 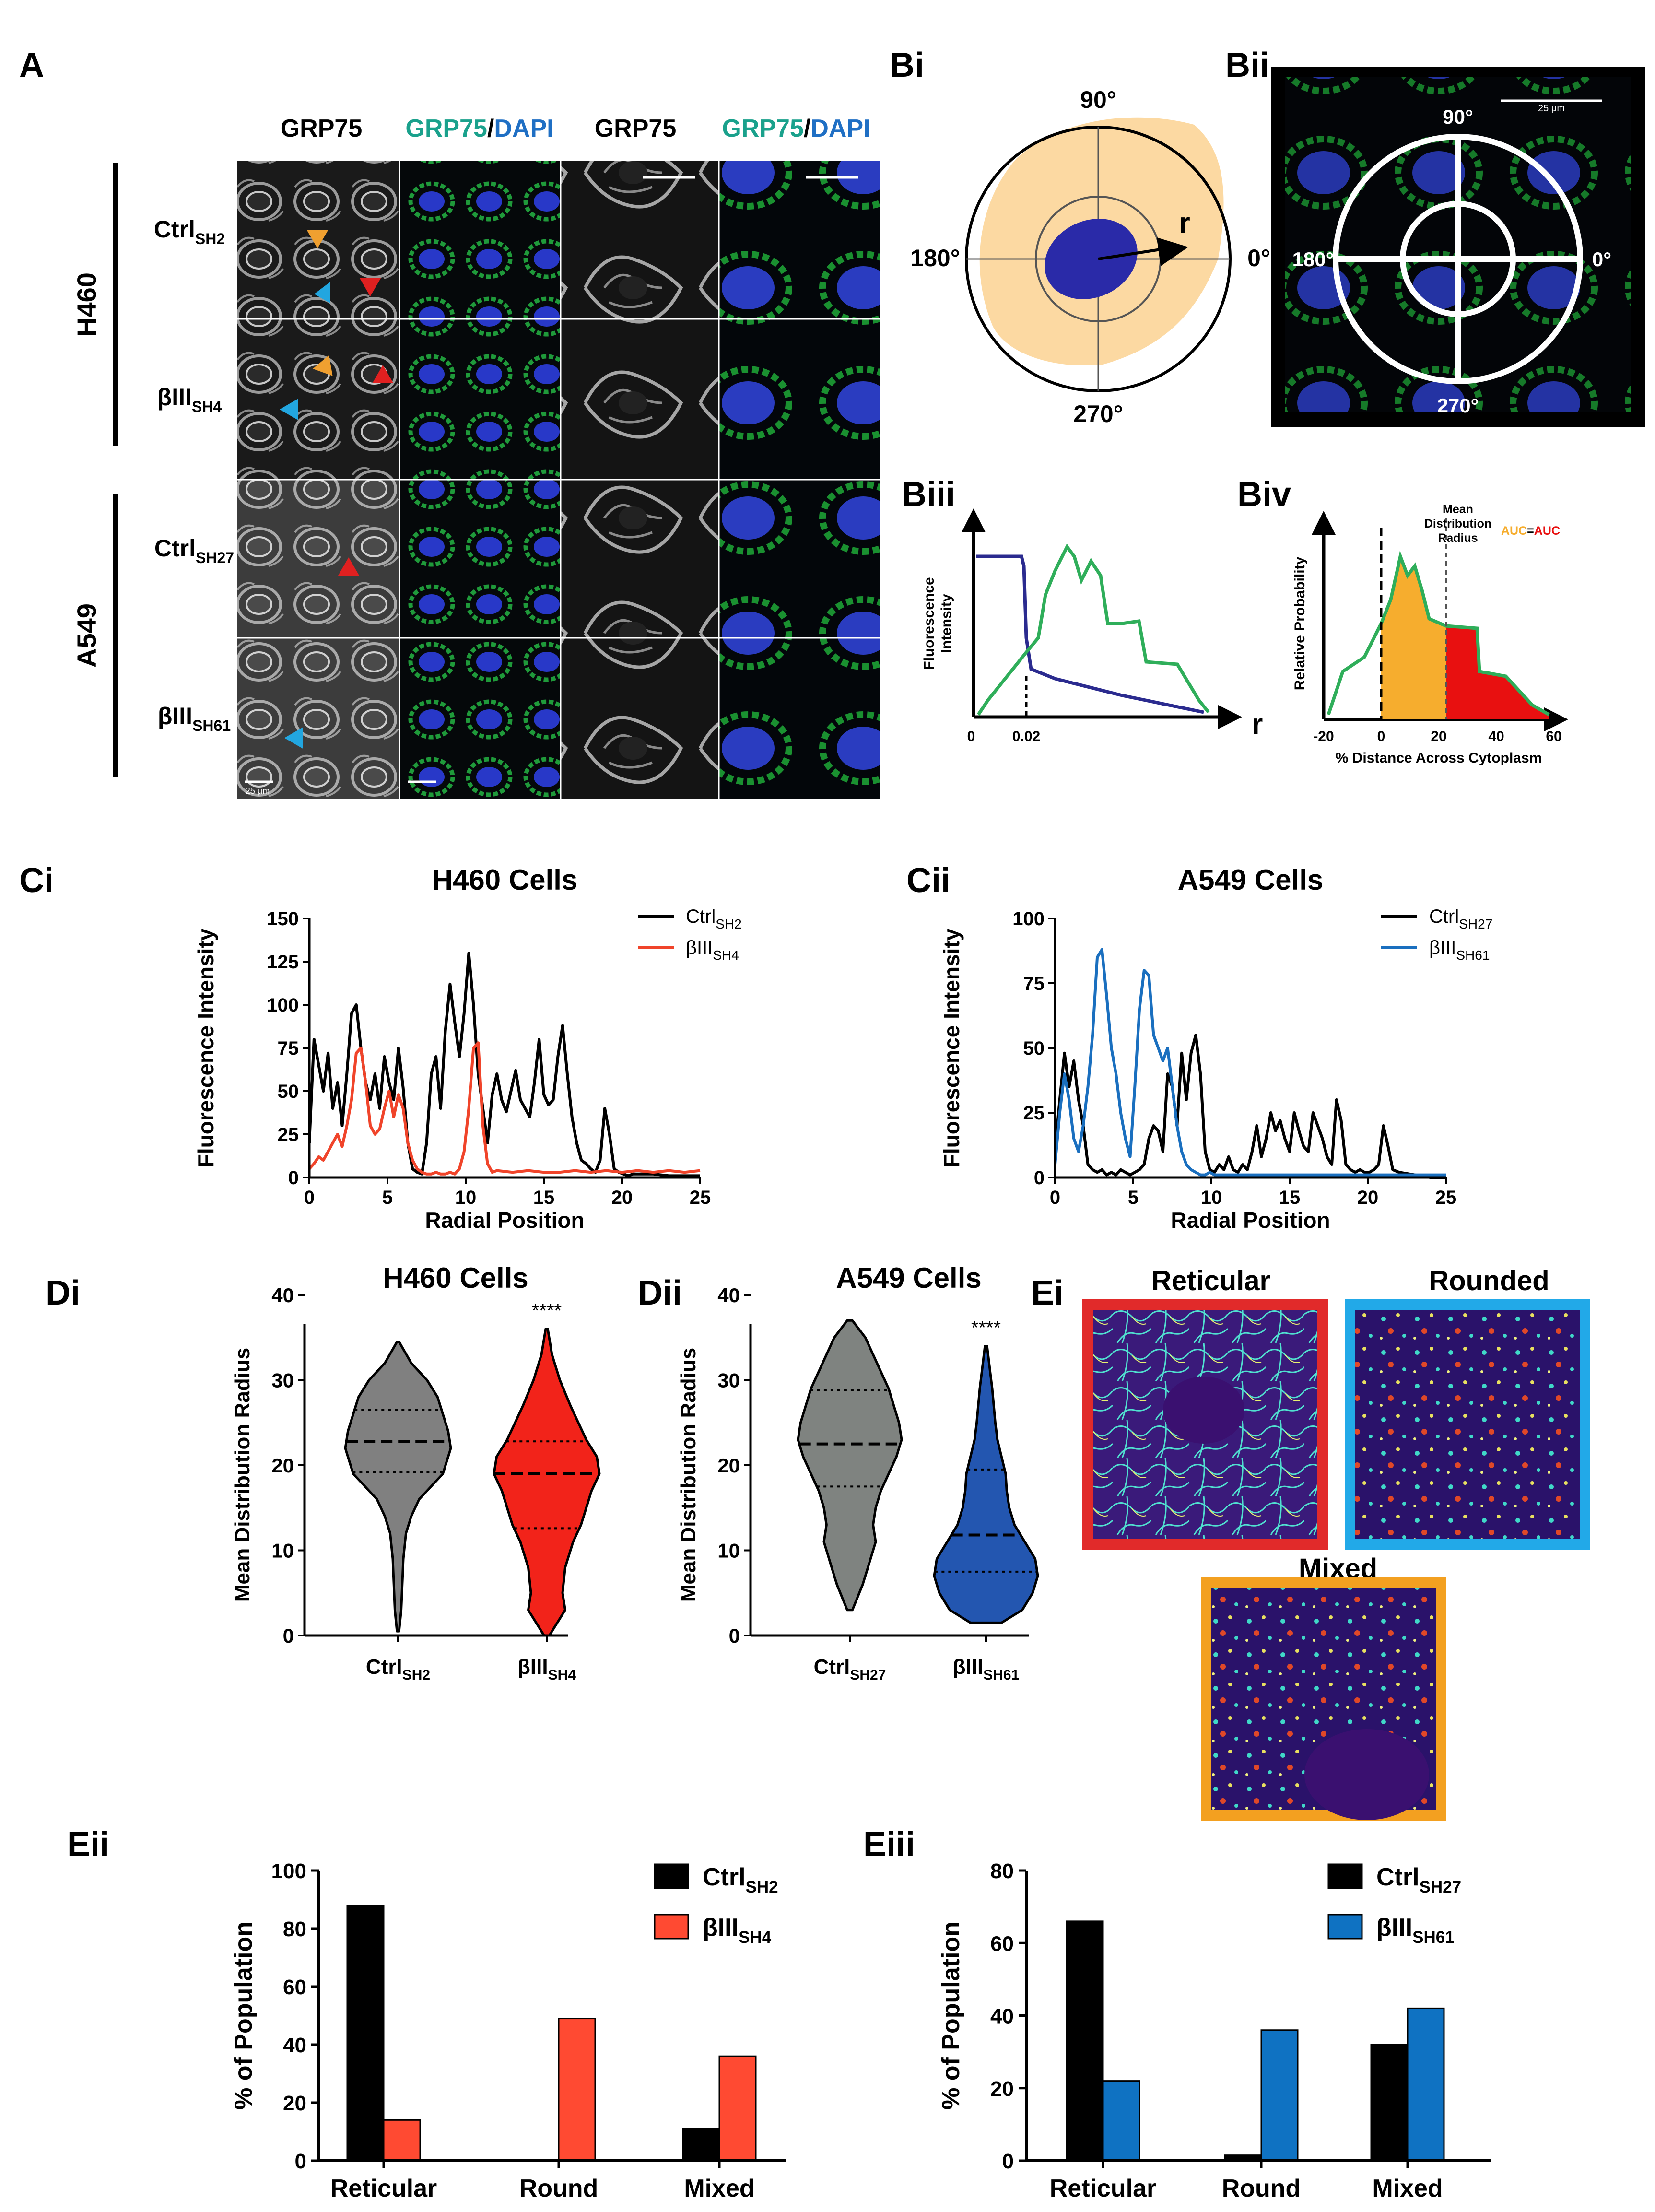 What do you see at coordinates (31, 65) in the screenshot?
I see `panel-label-a: A` at bounding box center [31, 65].